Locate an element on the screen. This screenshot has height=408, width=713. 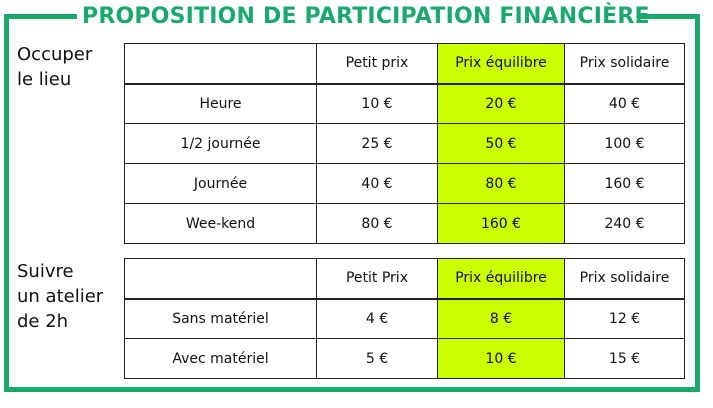
price-cell: 5 € is located at coordinates (377, 358).